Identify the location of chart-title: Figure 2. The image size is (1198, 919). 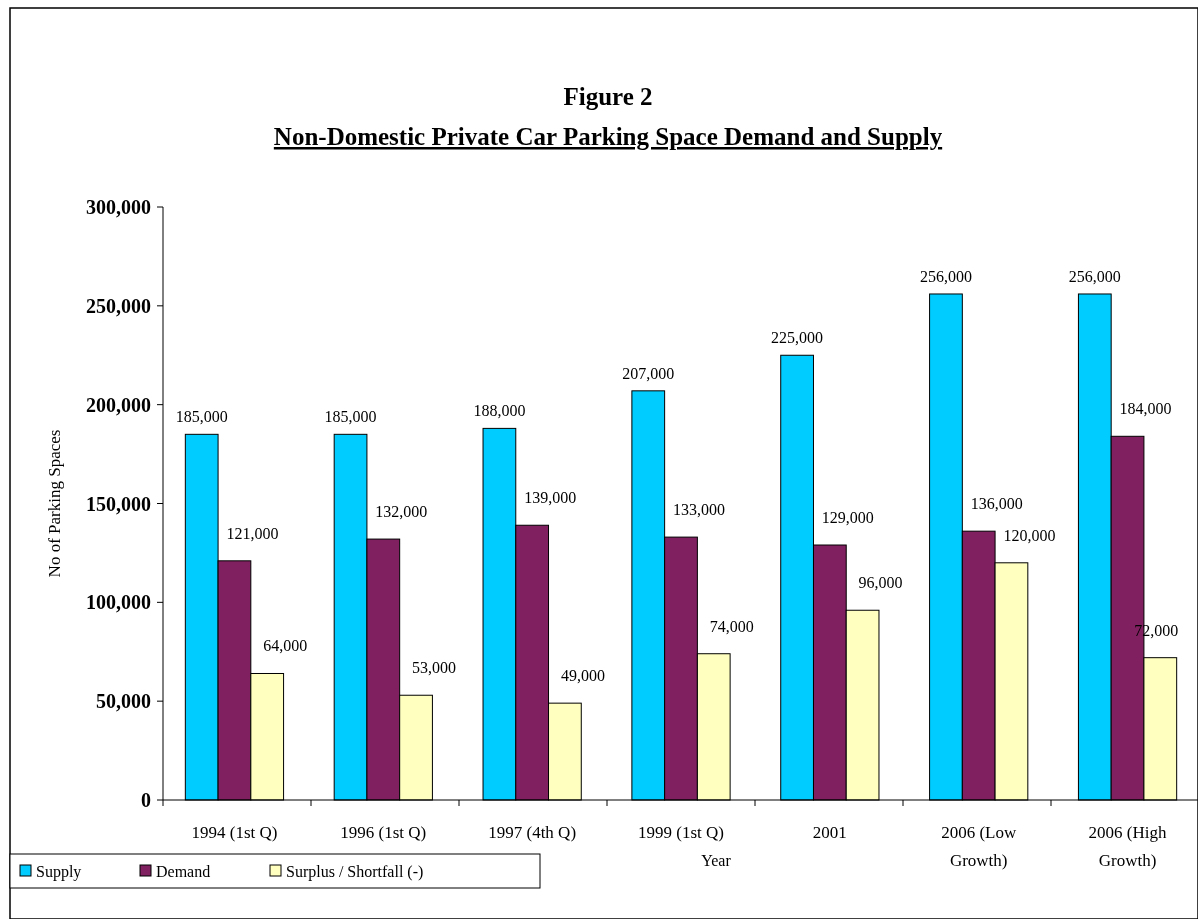
(608, 96).